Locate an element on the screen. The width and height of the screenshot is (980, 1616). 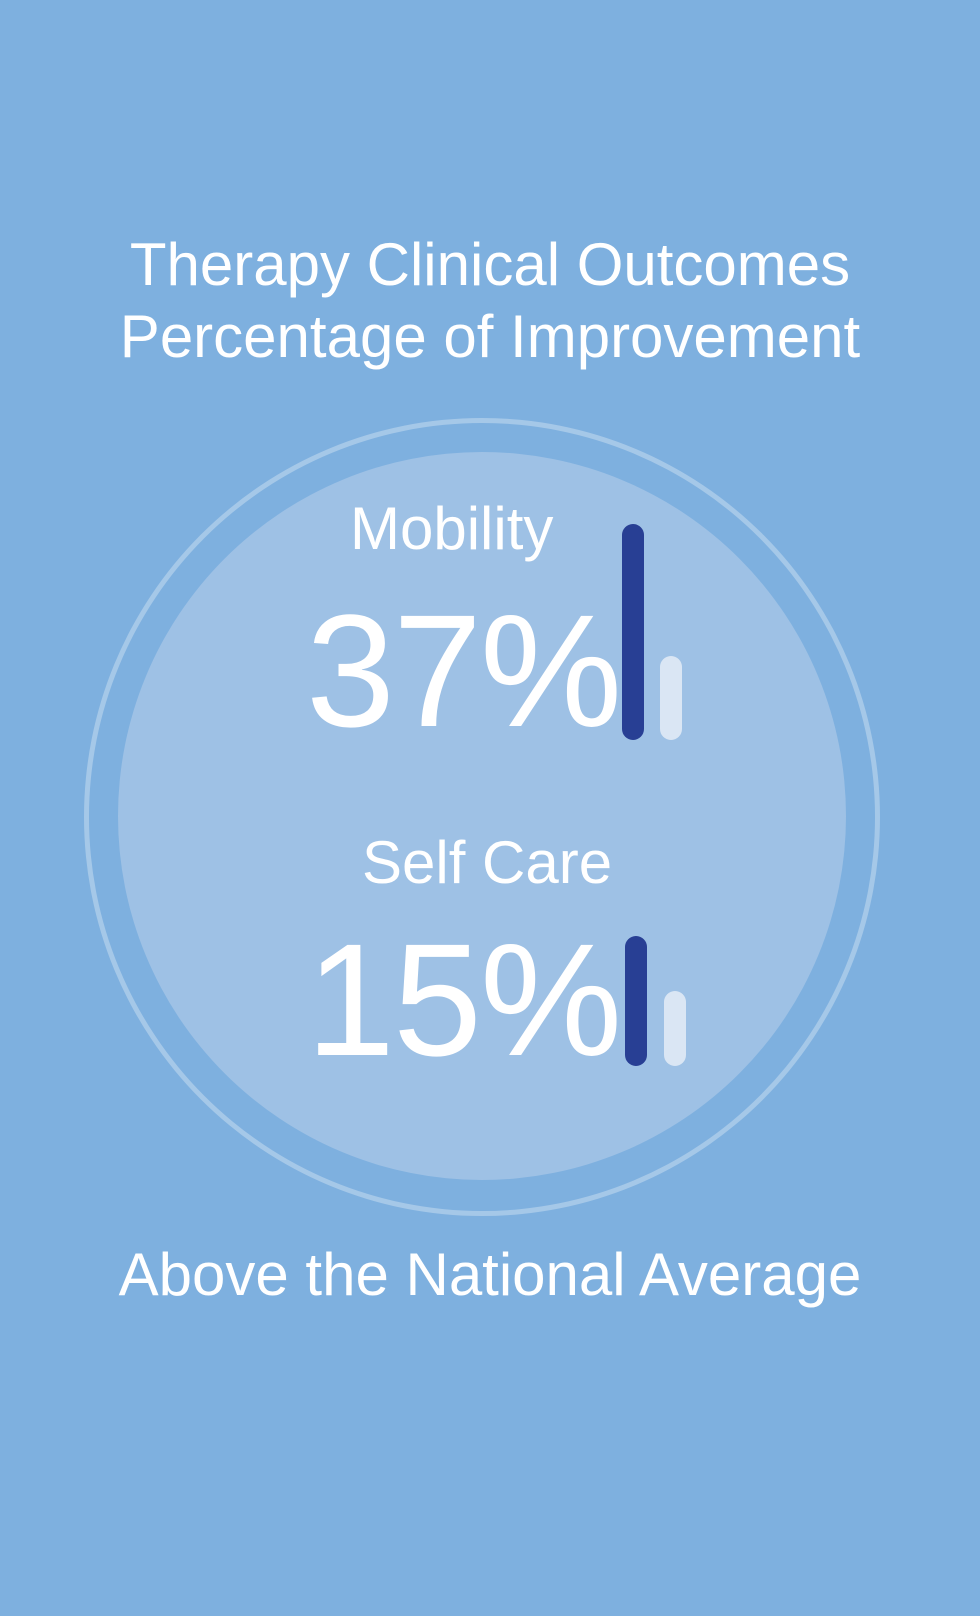
self-care-bar-primary is located at coordinates (636, 1001).